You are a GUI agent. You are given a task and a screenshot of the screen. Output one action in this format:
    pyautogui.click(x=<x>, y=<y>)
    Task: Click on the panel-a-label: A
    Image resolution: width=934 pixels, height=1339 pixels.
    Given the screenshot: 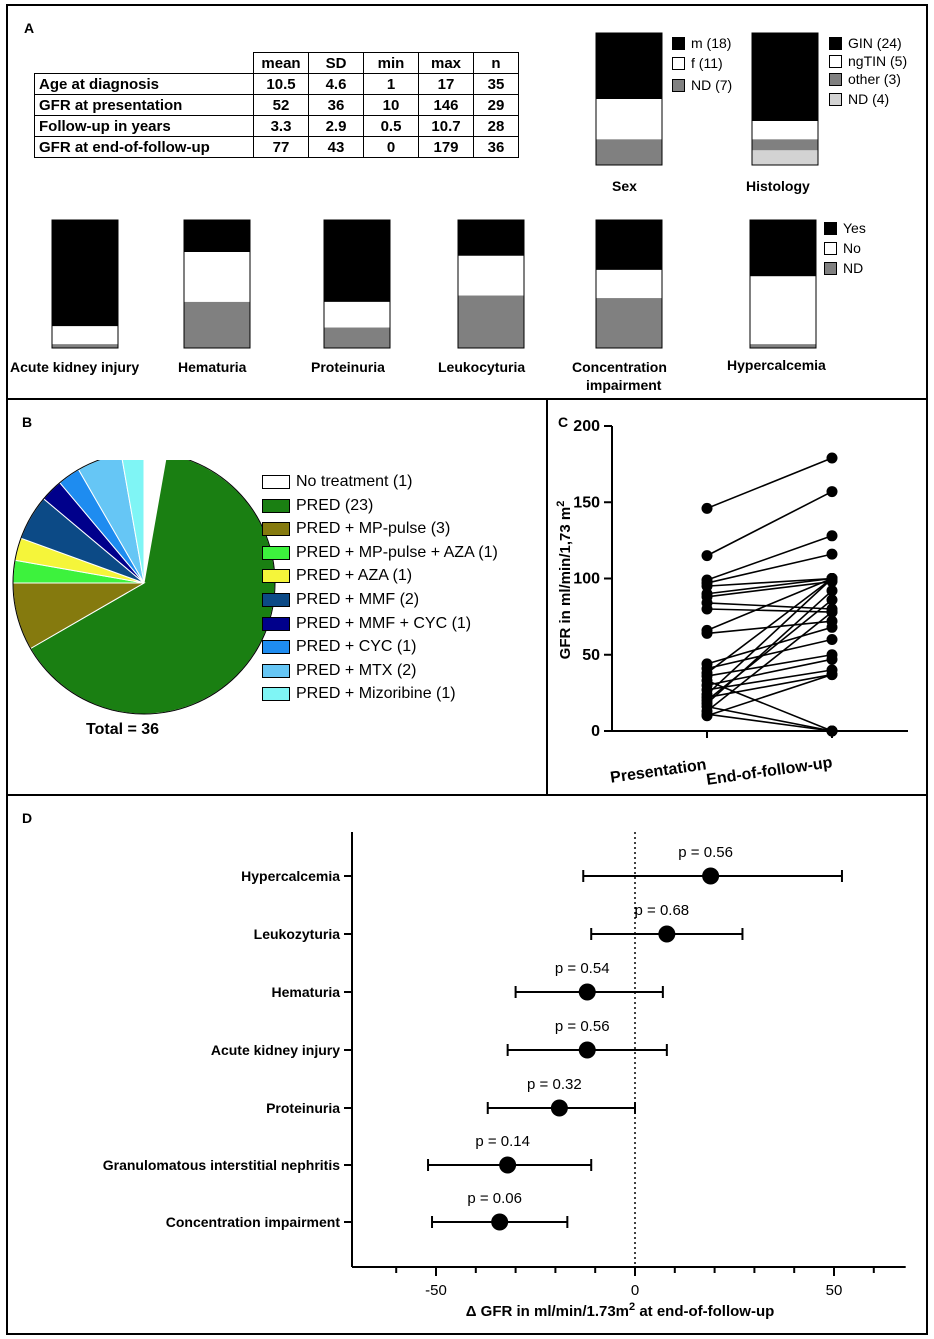 What is the action you would take?
    pyautogui.click(x=29, y=28)
    